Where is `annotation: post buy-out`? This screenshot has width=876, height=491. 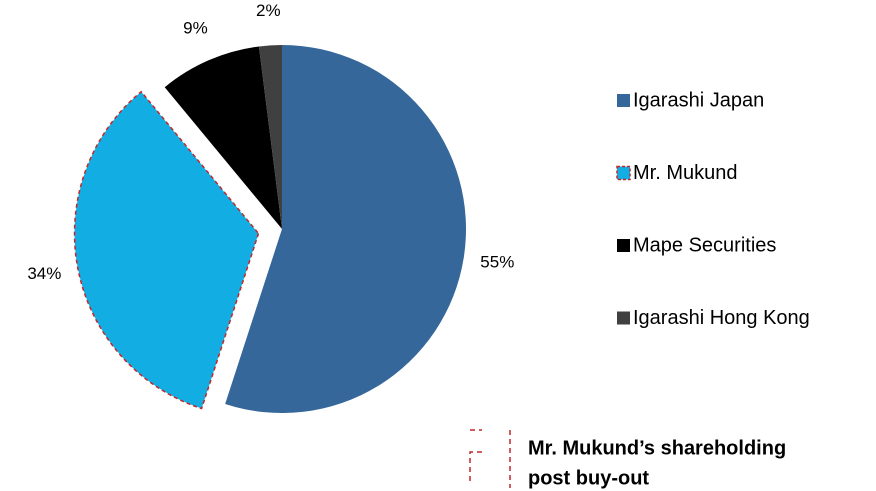 annotation: post buy-out is located at coordinates (588, 478).